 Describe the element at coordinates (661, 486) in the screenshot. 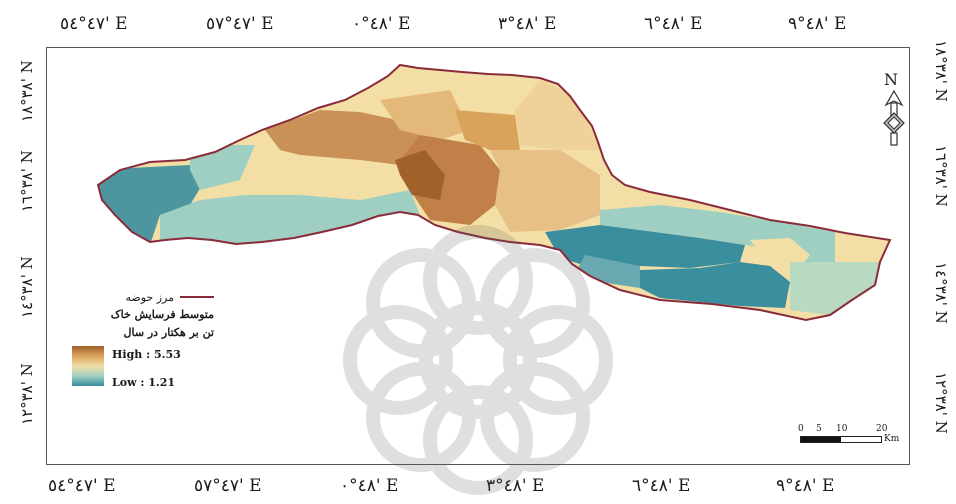

I see `lon-label-bottom: ٤٨°٦' E` at that location.